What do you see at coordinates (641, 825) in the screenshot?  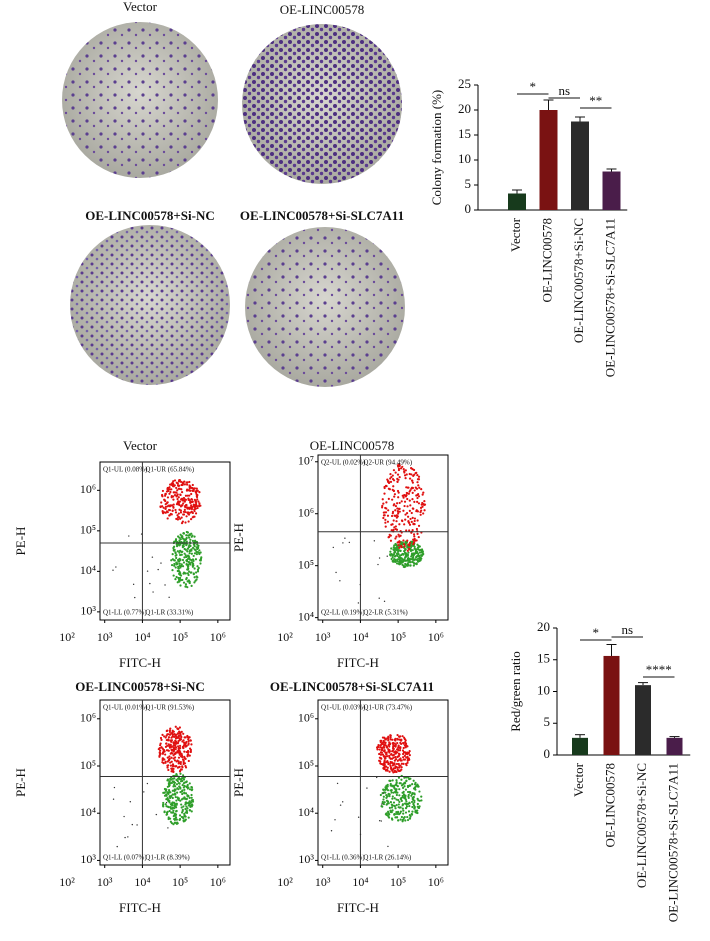 I see `x-tick-label: OE-LINC00578+Si-NC` at bounding box center [641, 825].